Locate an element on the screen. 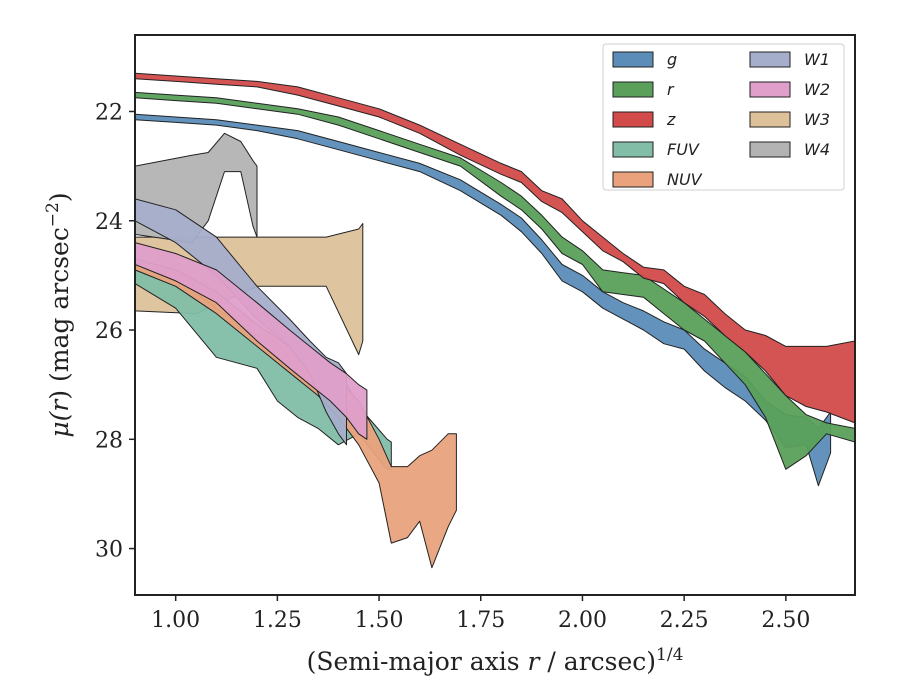 This screenshot has height=700, width=900. legend-label-z: z is located at coordinates (671, 119).